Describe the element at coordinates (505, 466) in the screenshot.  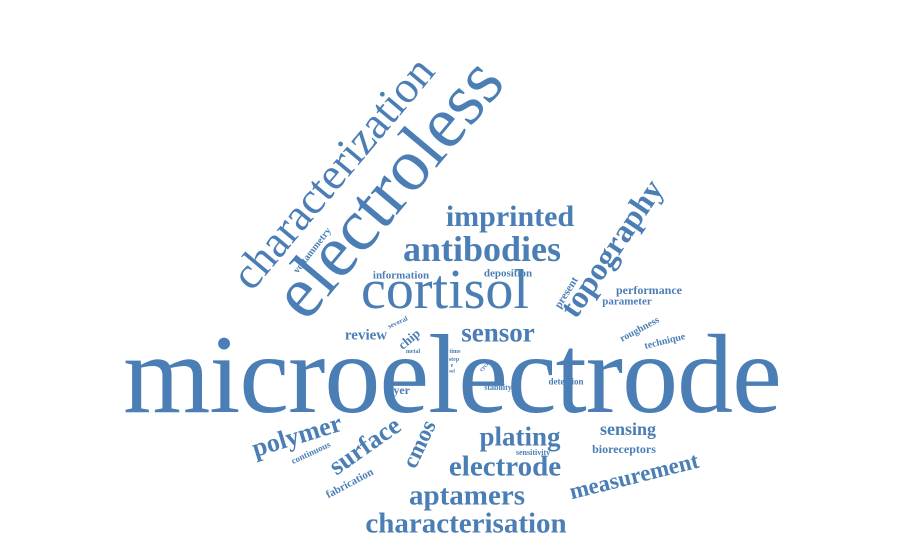
I see `word-electrode: electrode` at that location.